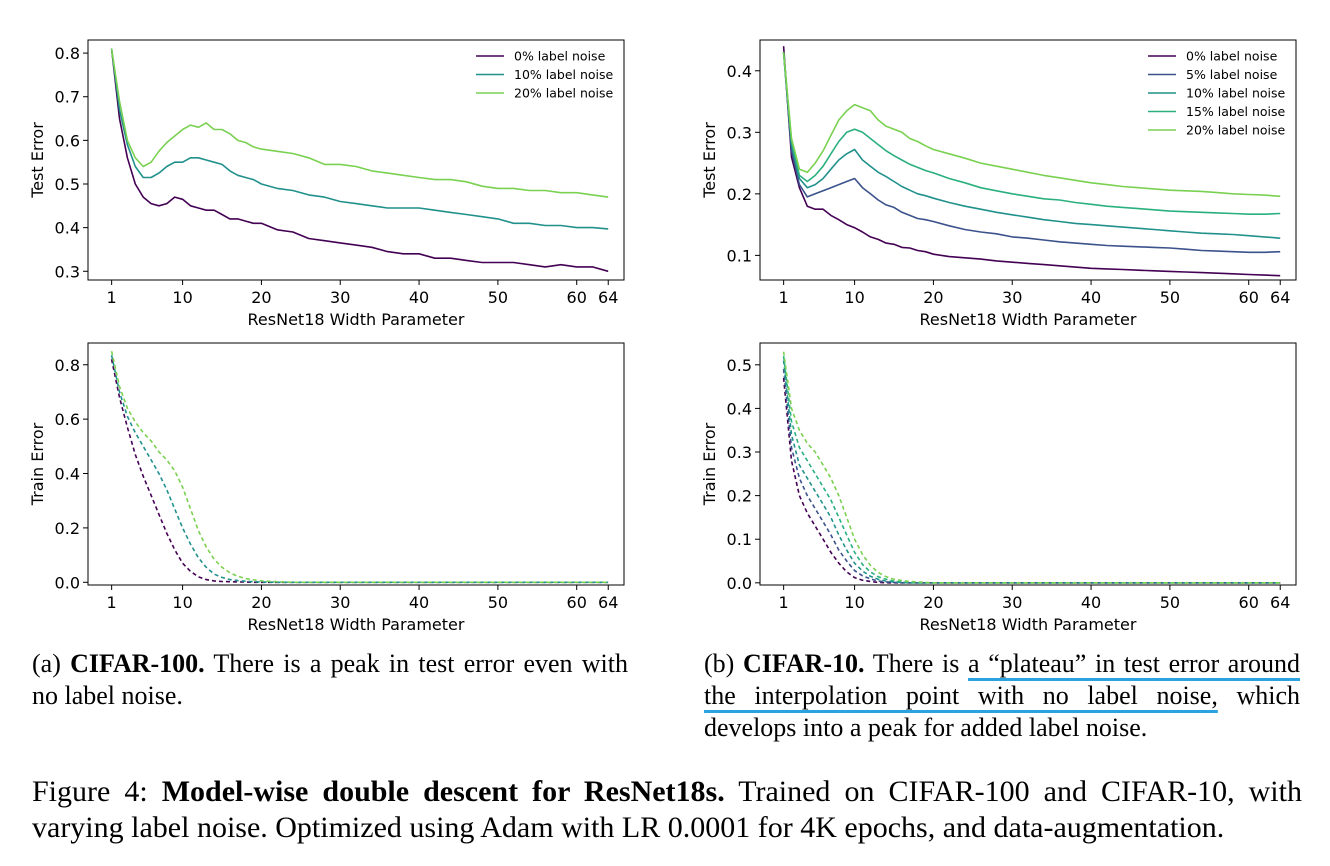  Describe the element at coordinates (443, 791) in the screenshot. I see `figure-caption-bold: Model-wise double descent for ResNet18s.` at that location.